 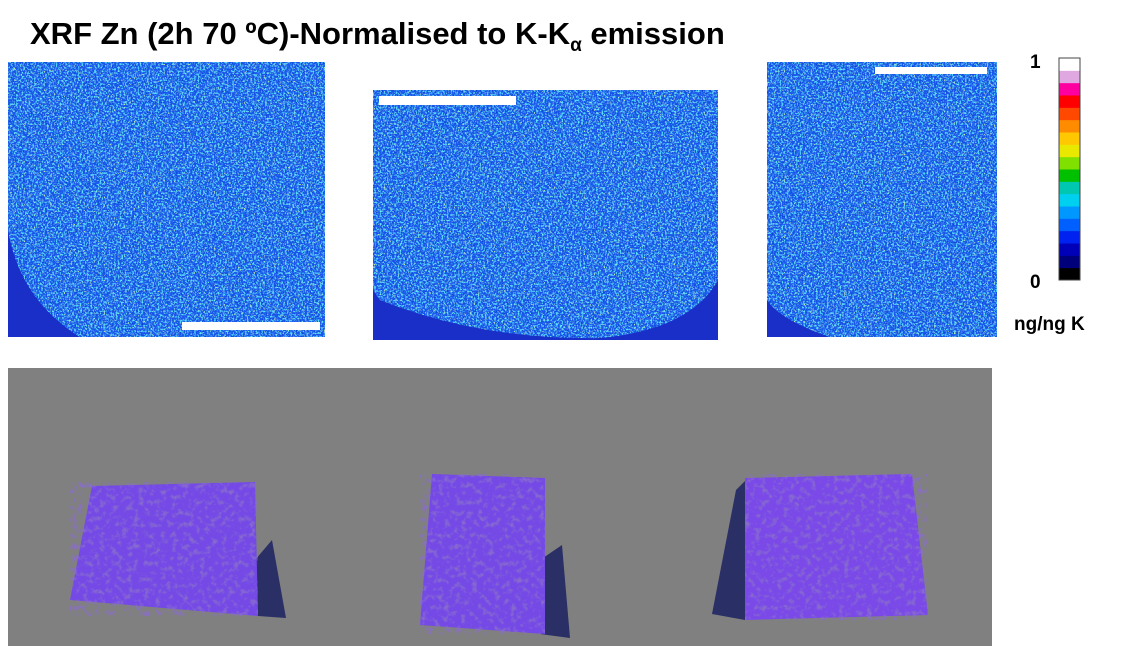 What do you see at coordinates (576, 45) in the screenshot?
I see `title-subscript: α` at bounding box center [576, 45].